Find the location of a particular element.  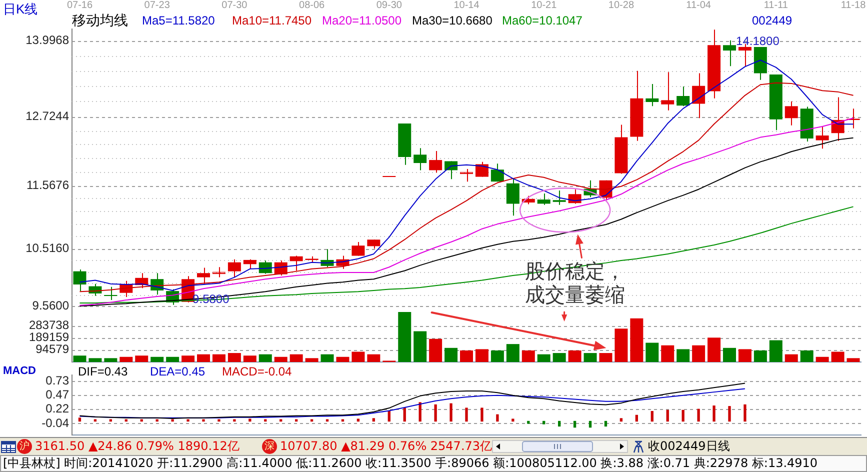

x-tick-label: 08-06 is located at coordinates (312, 5).